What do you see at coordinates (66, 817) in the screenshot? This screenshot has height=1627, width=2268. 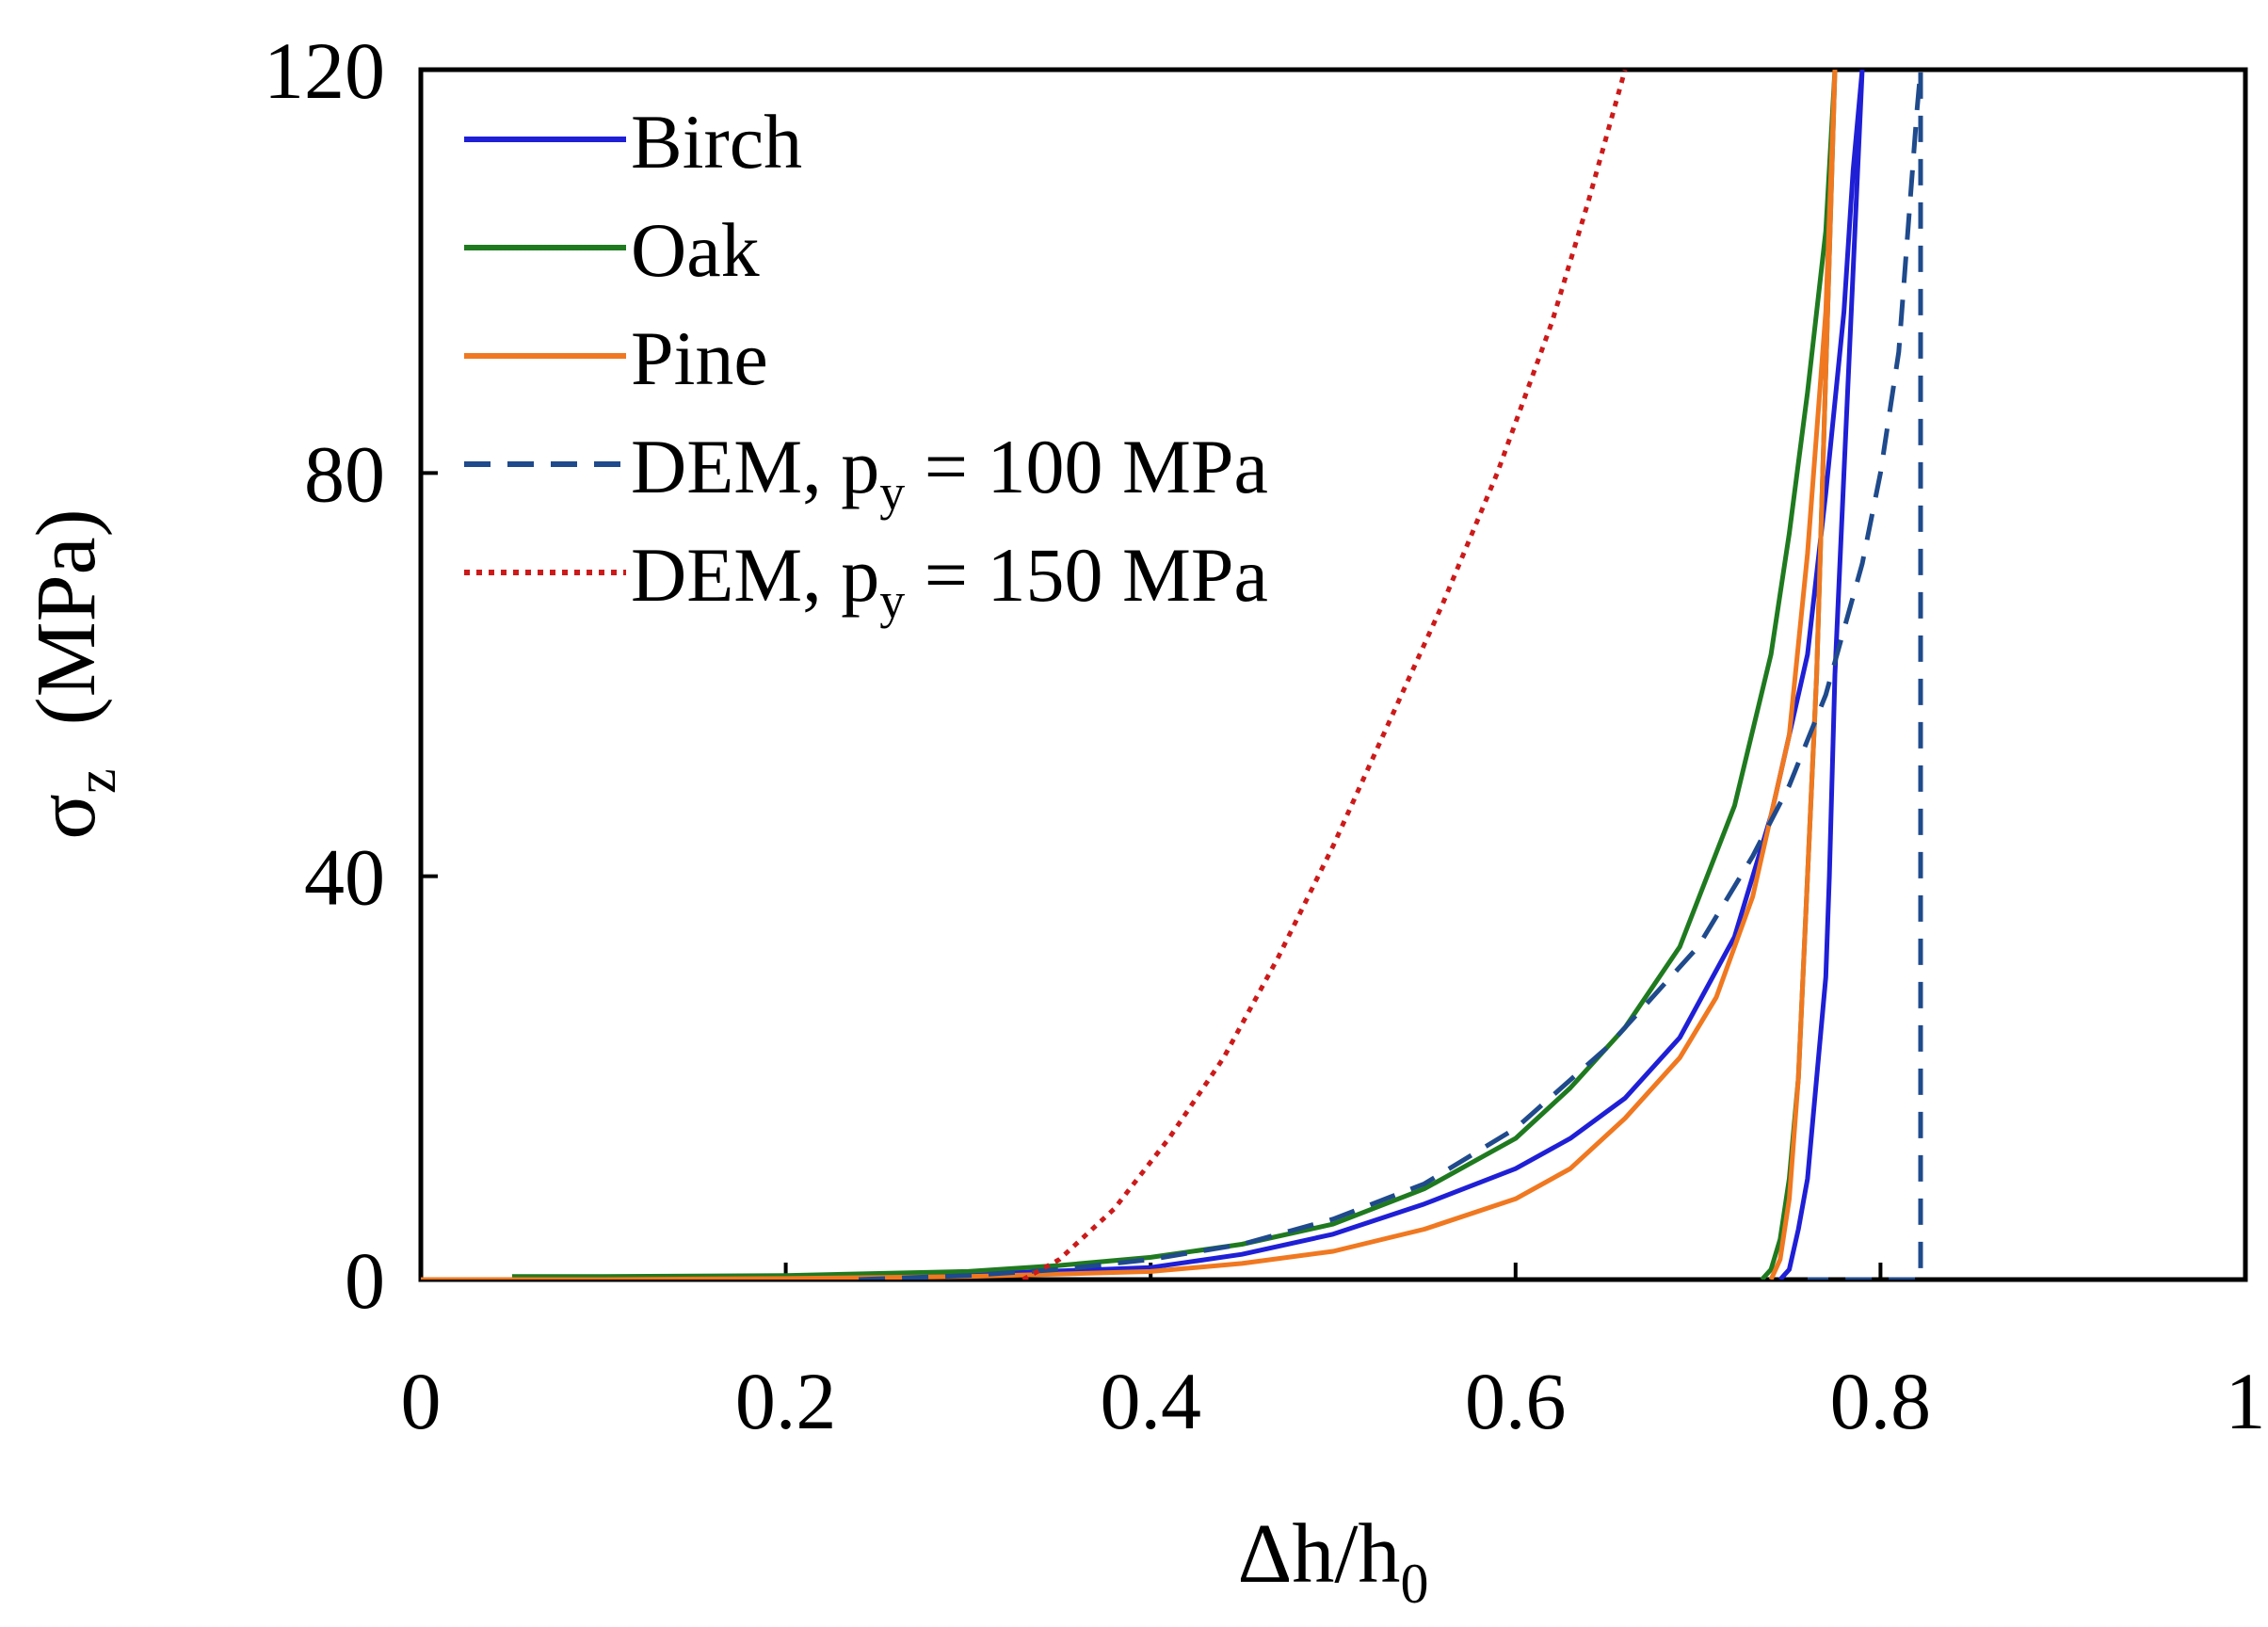 I see `y-axis-title-symbol: σ` at bounding box center [66, 817].